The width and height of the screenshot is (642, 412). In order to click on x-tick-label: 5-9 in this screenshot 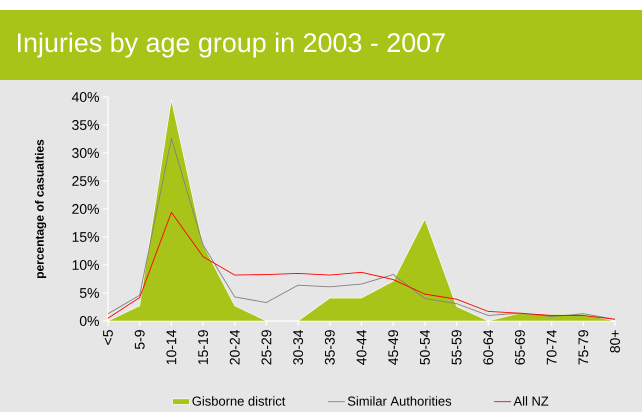, I will do `click(139, 340)`.